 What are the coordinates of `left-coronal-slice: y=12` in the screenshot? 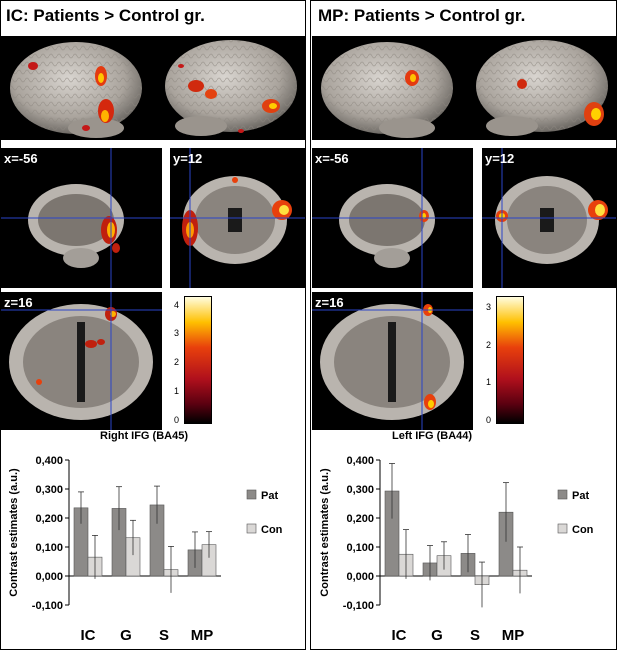 It's located at (237, 218).